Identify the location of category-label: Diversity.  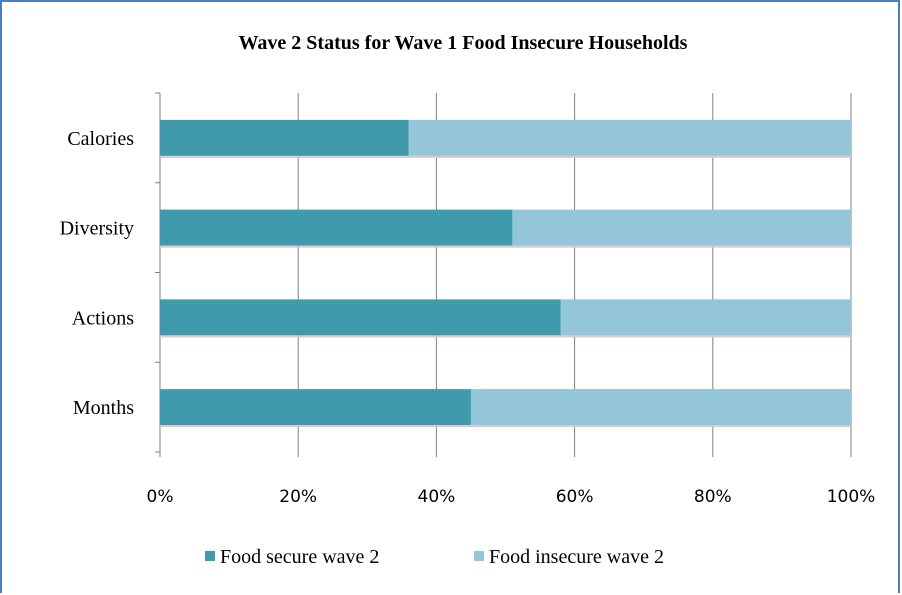
(97, 229).